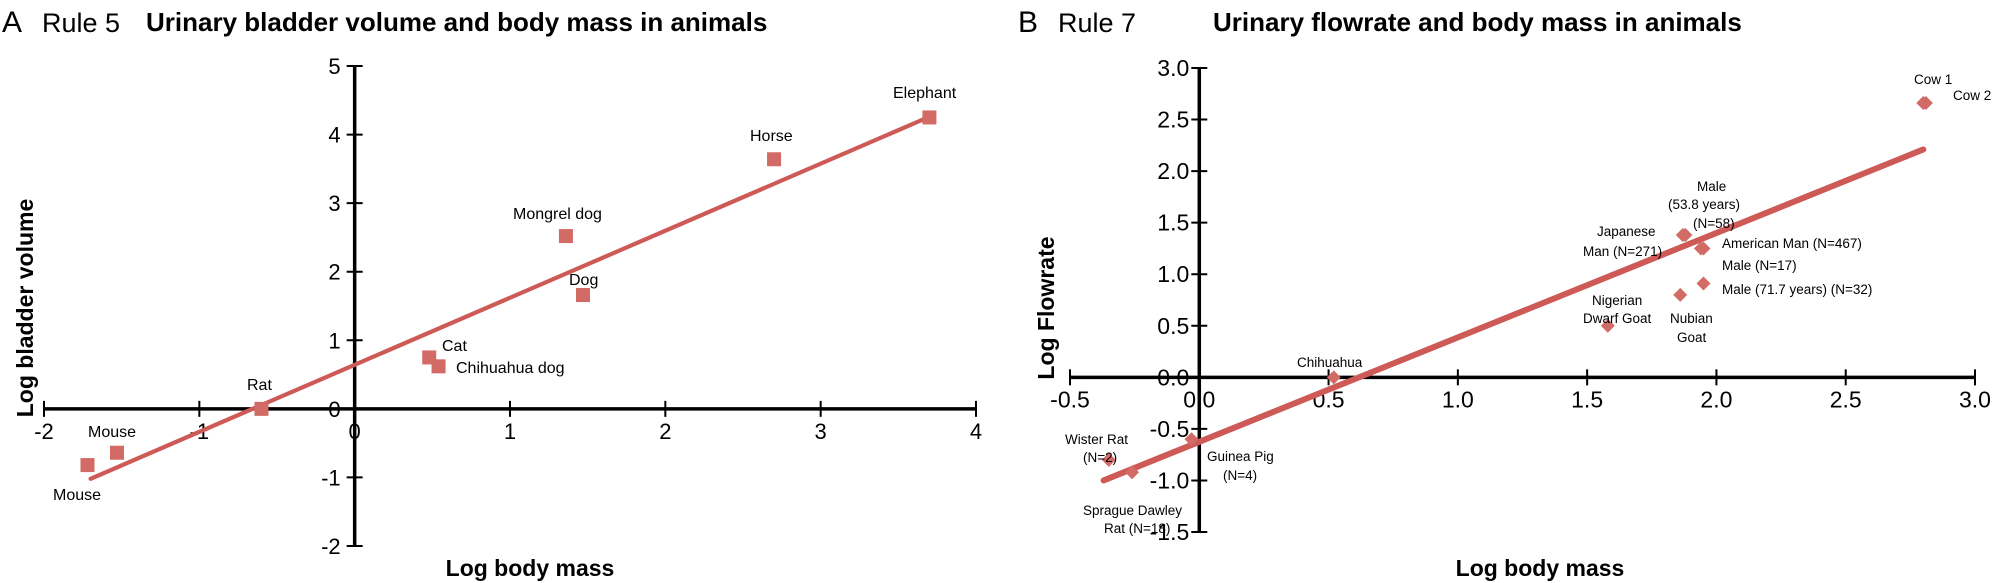 The image size is (2000, 583). What do you see at coordinates (510, 368) in the screenshot?
I see `point-label: Chihuahua dog` at bounding box center [510, 368].